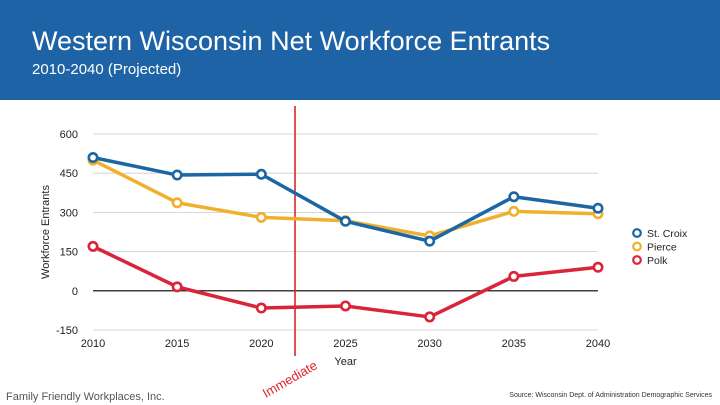 The height and width of the screenshot is (405, 720). Describe the element at coordinates (657, 261) in the screenshot. I see `legend-label-polk: Polk` at that location.